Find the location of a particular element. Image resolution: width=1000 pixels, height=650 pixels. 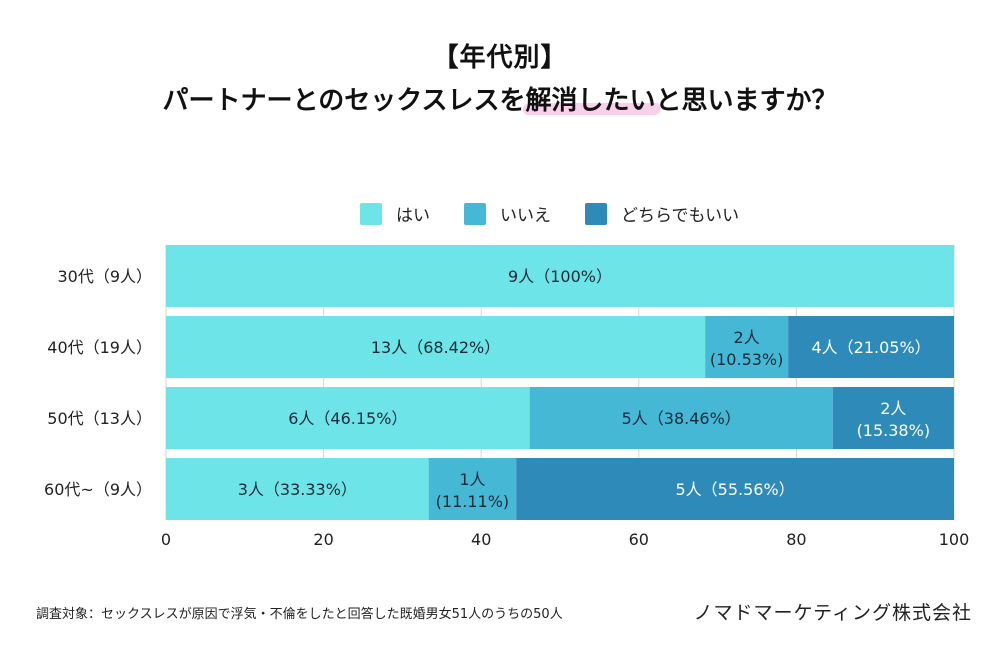

title-line-1: 【年代別】 is located at coordinates (500, 58).